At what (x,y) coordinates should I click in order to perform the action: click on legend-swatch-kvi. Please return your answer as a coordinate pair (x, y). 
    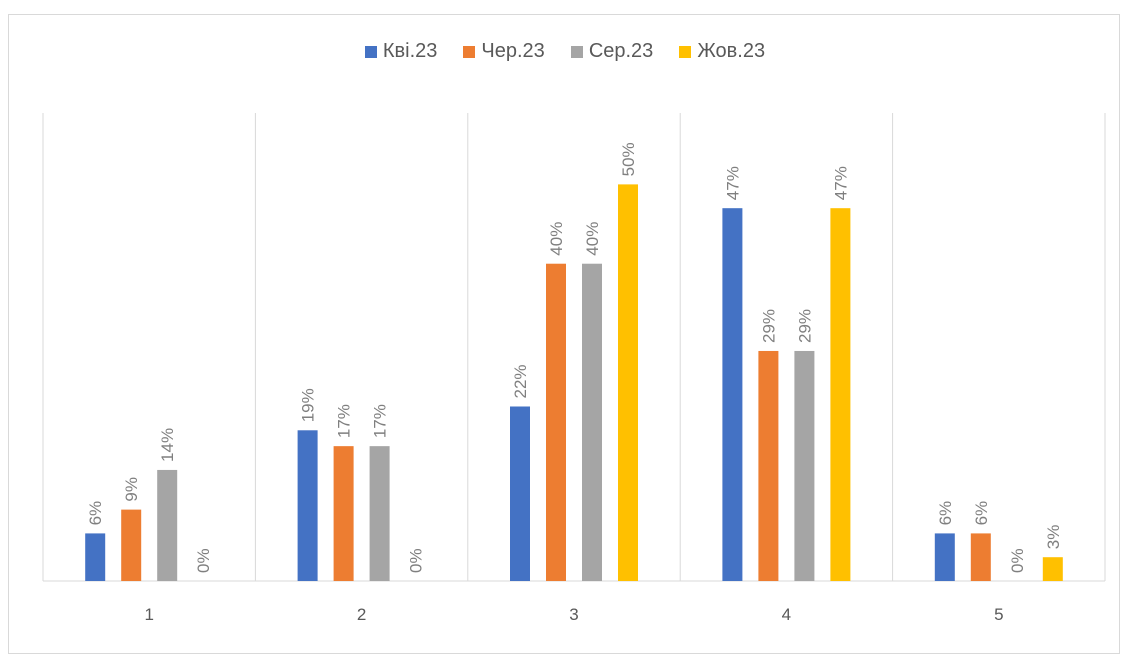
    Looking at the image, I should click on (370, 51).